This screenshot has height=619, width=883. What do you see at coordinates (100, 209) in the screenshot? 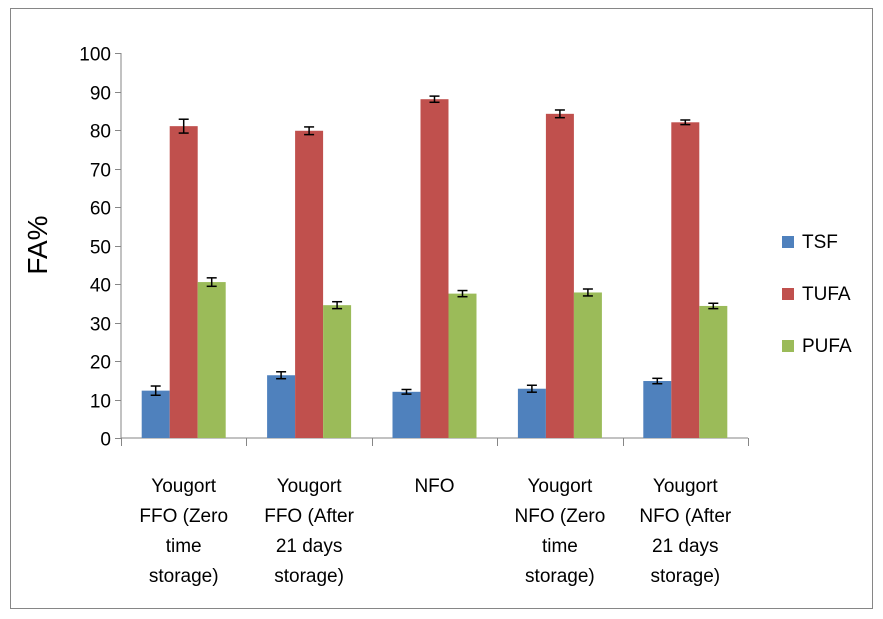
I see `y-tick-label: 60` at bounding box center [100, 209].